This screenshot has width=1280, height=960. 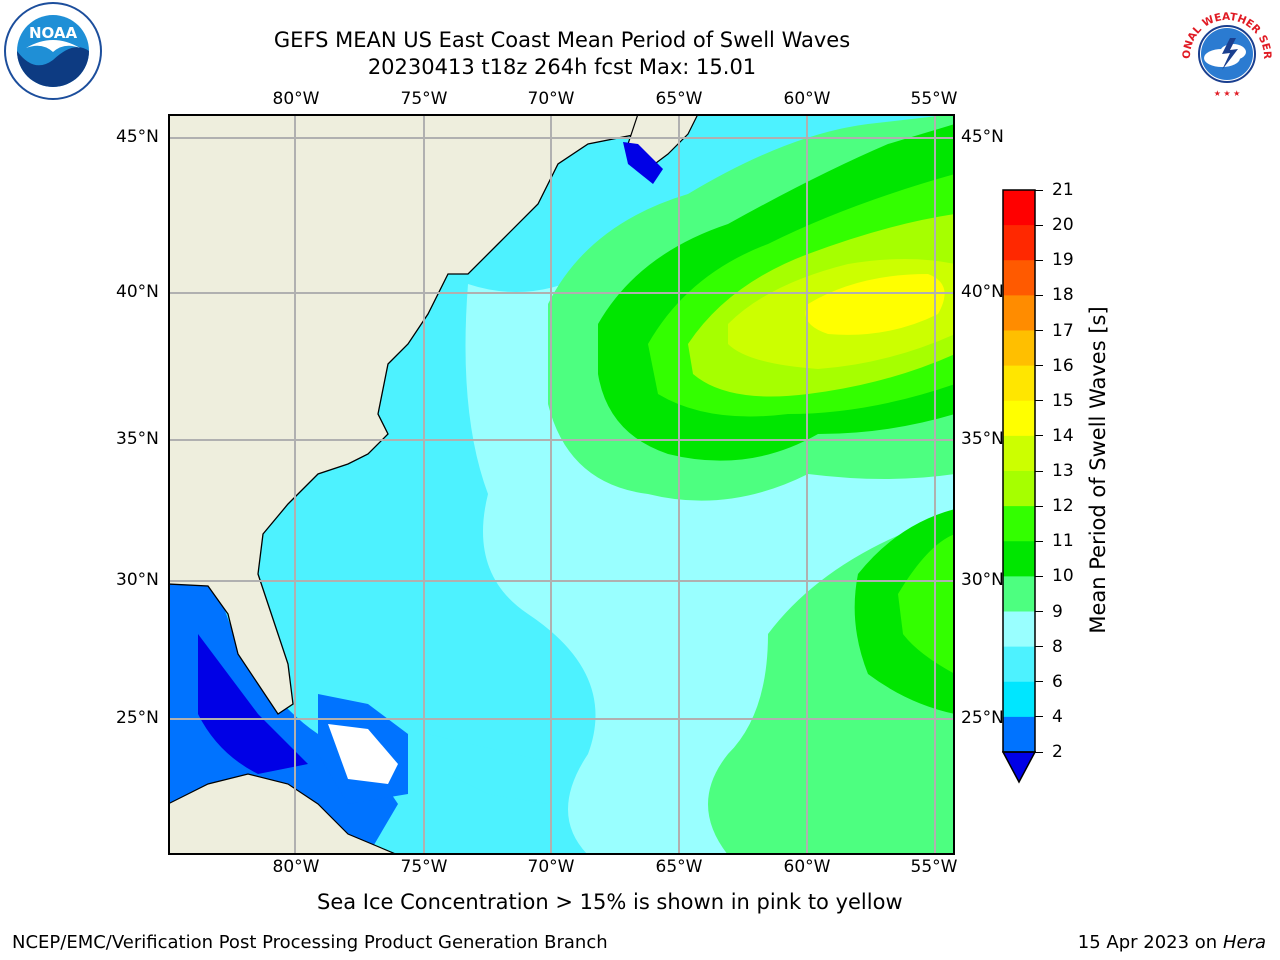 I want to click on band-11-12-south, so click(x=926, y=604).